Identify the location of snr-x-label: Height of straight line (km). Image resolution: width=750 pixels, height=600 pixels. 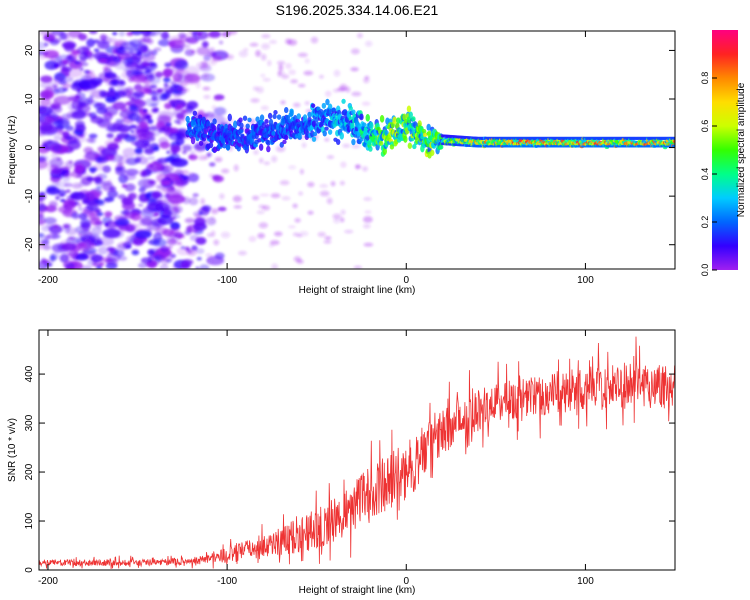
(357, 590).